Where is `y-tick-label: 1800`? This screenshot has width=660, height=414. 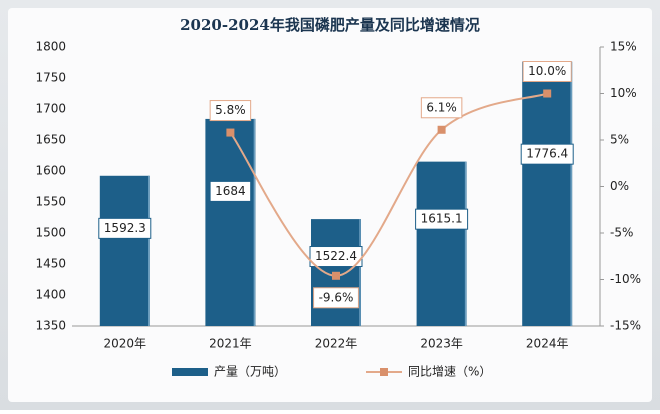
y-tick-label: 1800 is located at coordinates (50, 47).